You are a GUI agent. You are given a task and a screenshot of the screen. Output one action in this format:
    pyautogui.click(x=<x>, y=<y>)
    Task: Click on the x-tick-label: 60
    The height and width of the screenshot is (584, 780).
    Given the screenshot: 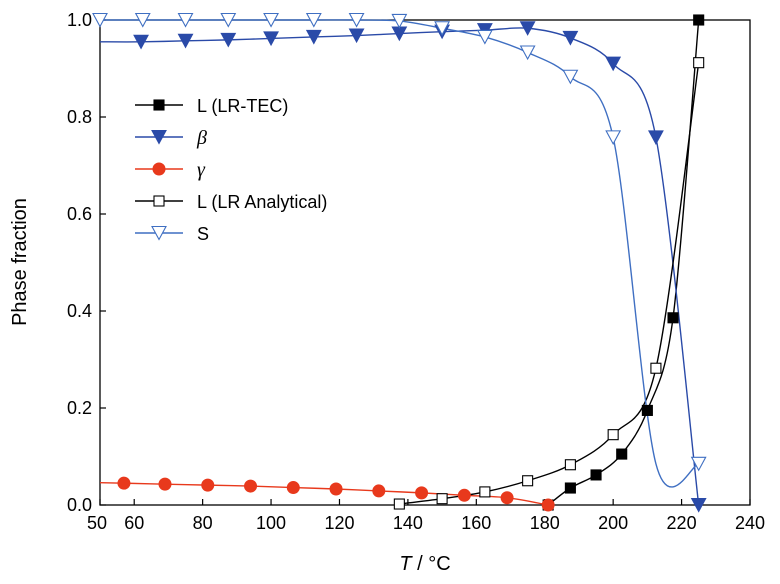 What is the action you would take?
    pyautogui.click(x=134, y=523)
    